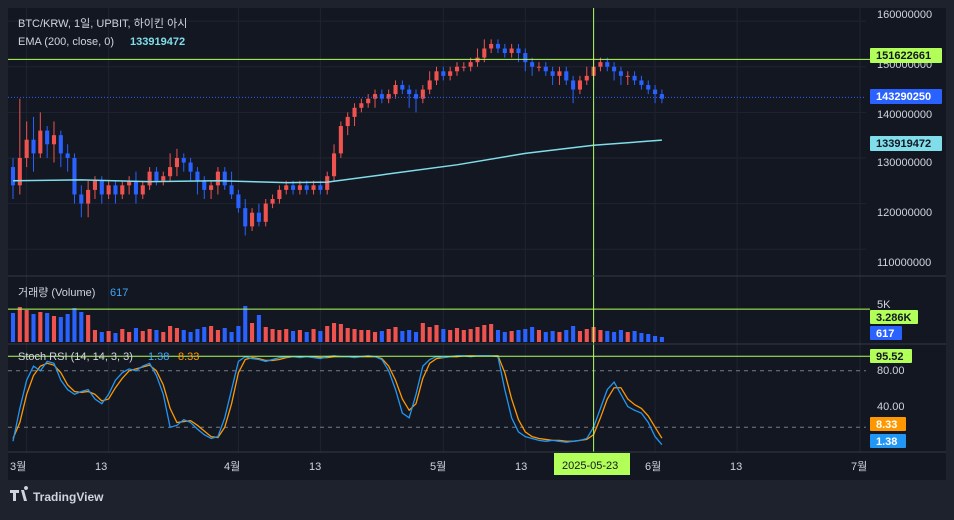 The image size is (954, 520). What do you see at coordinates (66, 42) in the screenshot?
I see `ema-label: EMA (200, close, 0)` at bounding box center [66, 42].